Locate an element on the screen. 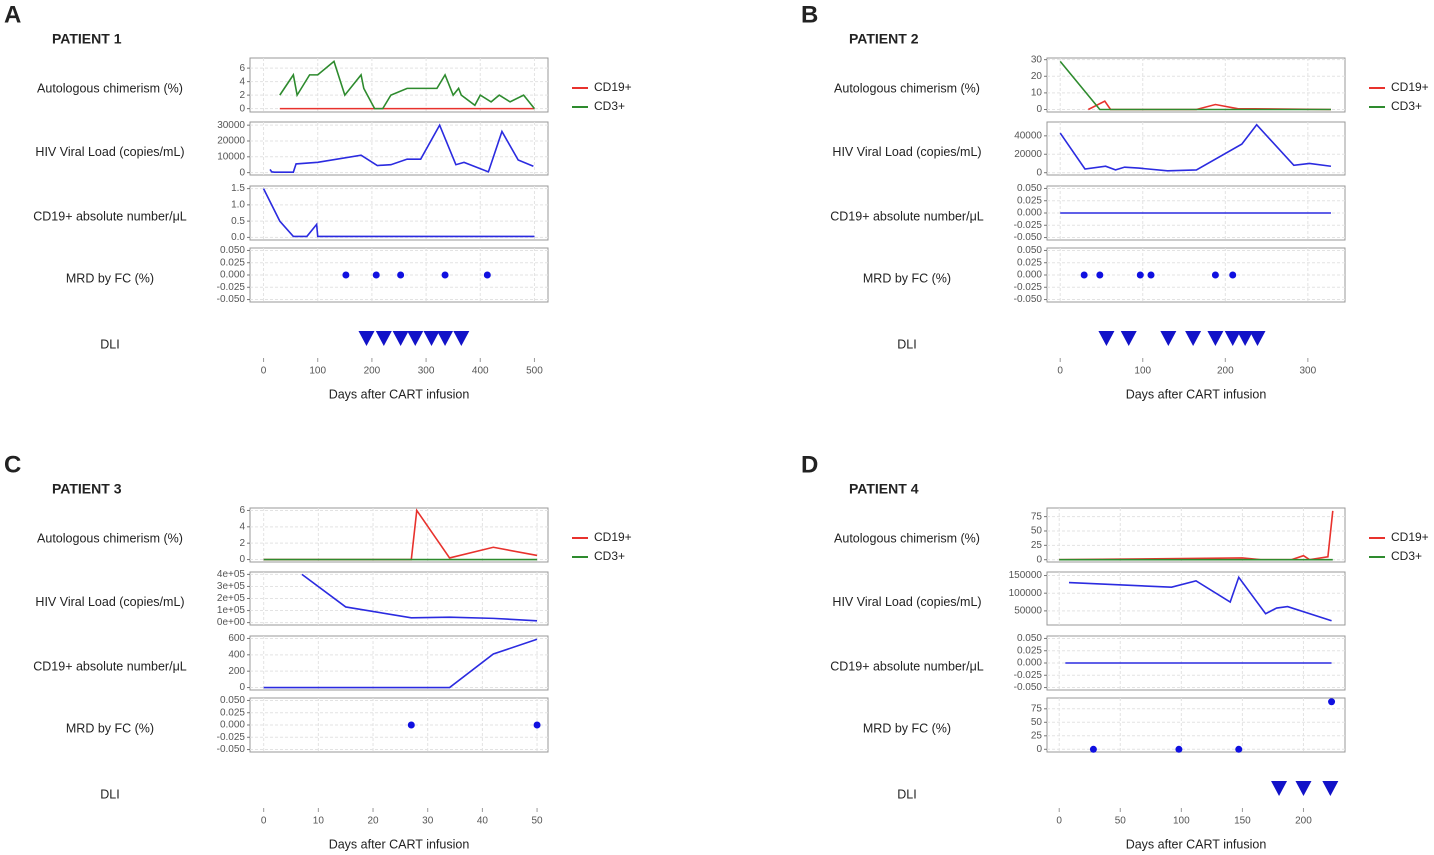  x-tick-label: 40 is located at coordinates (483, 821).